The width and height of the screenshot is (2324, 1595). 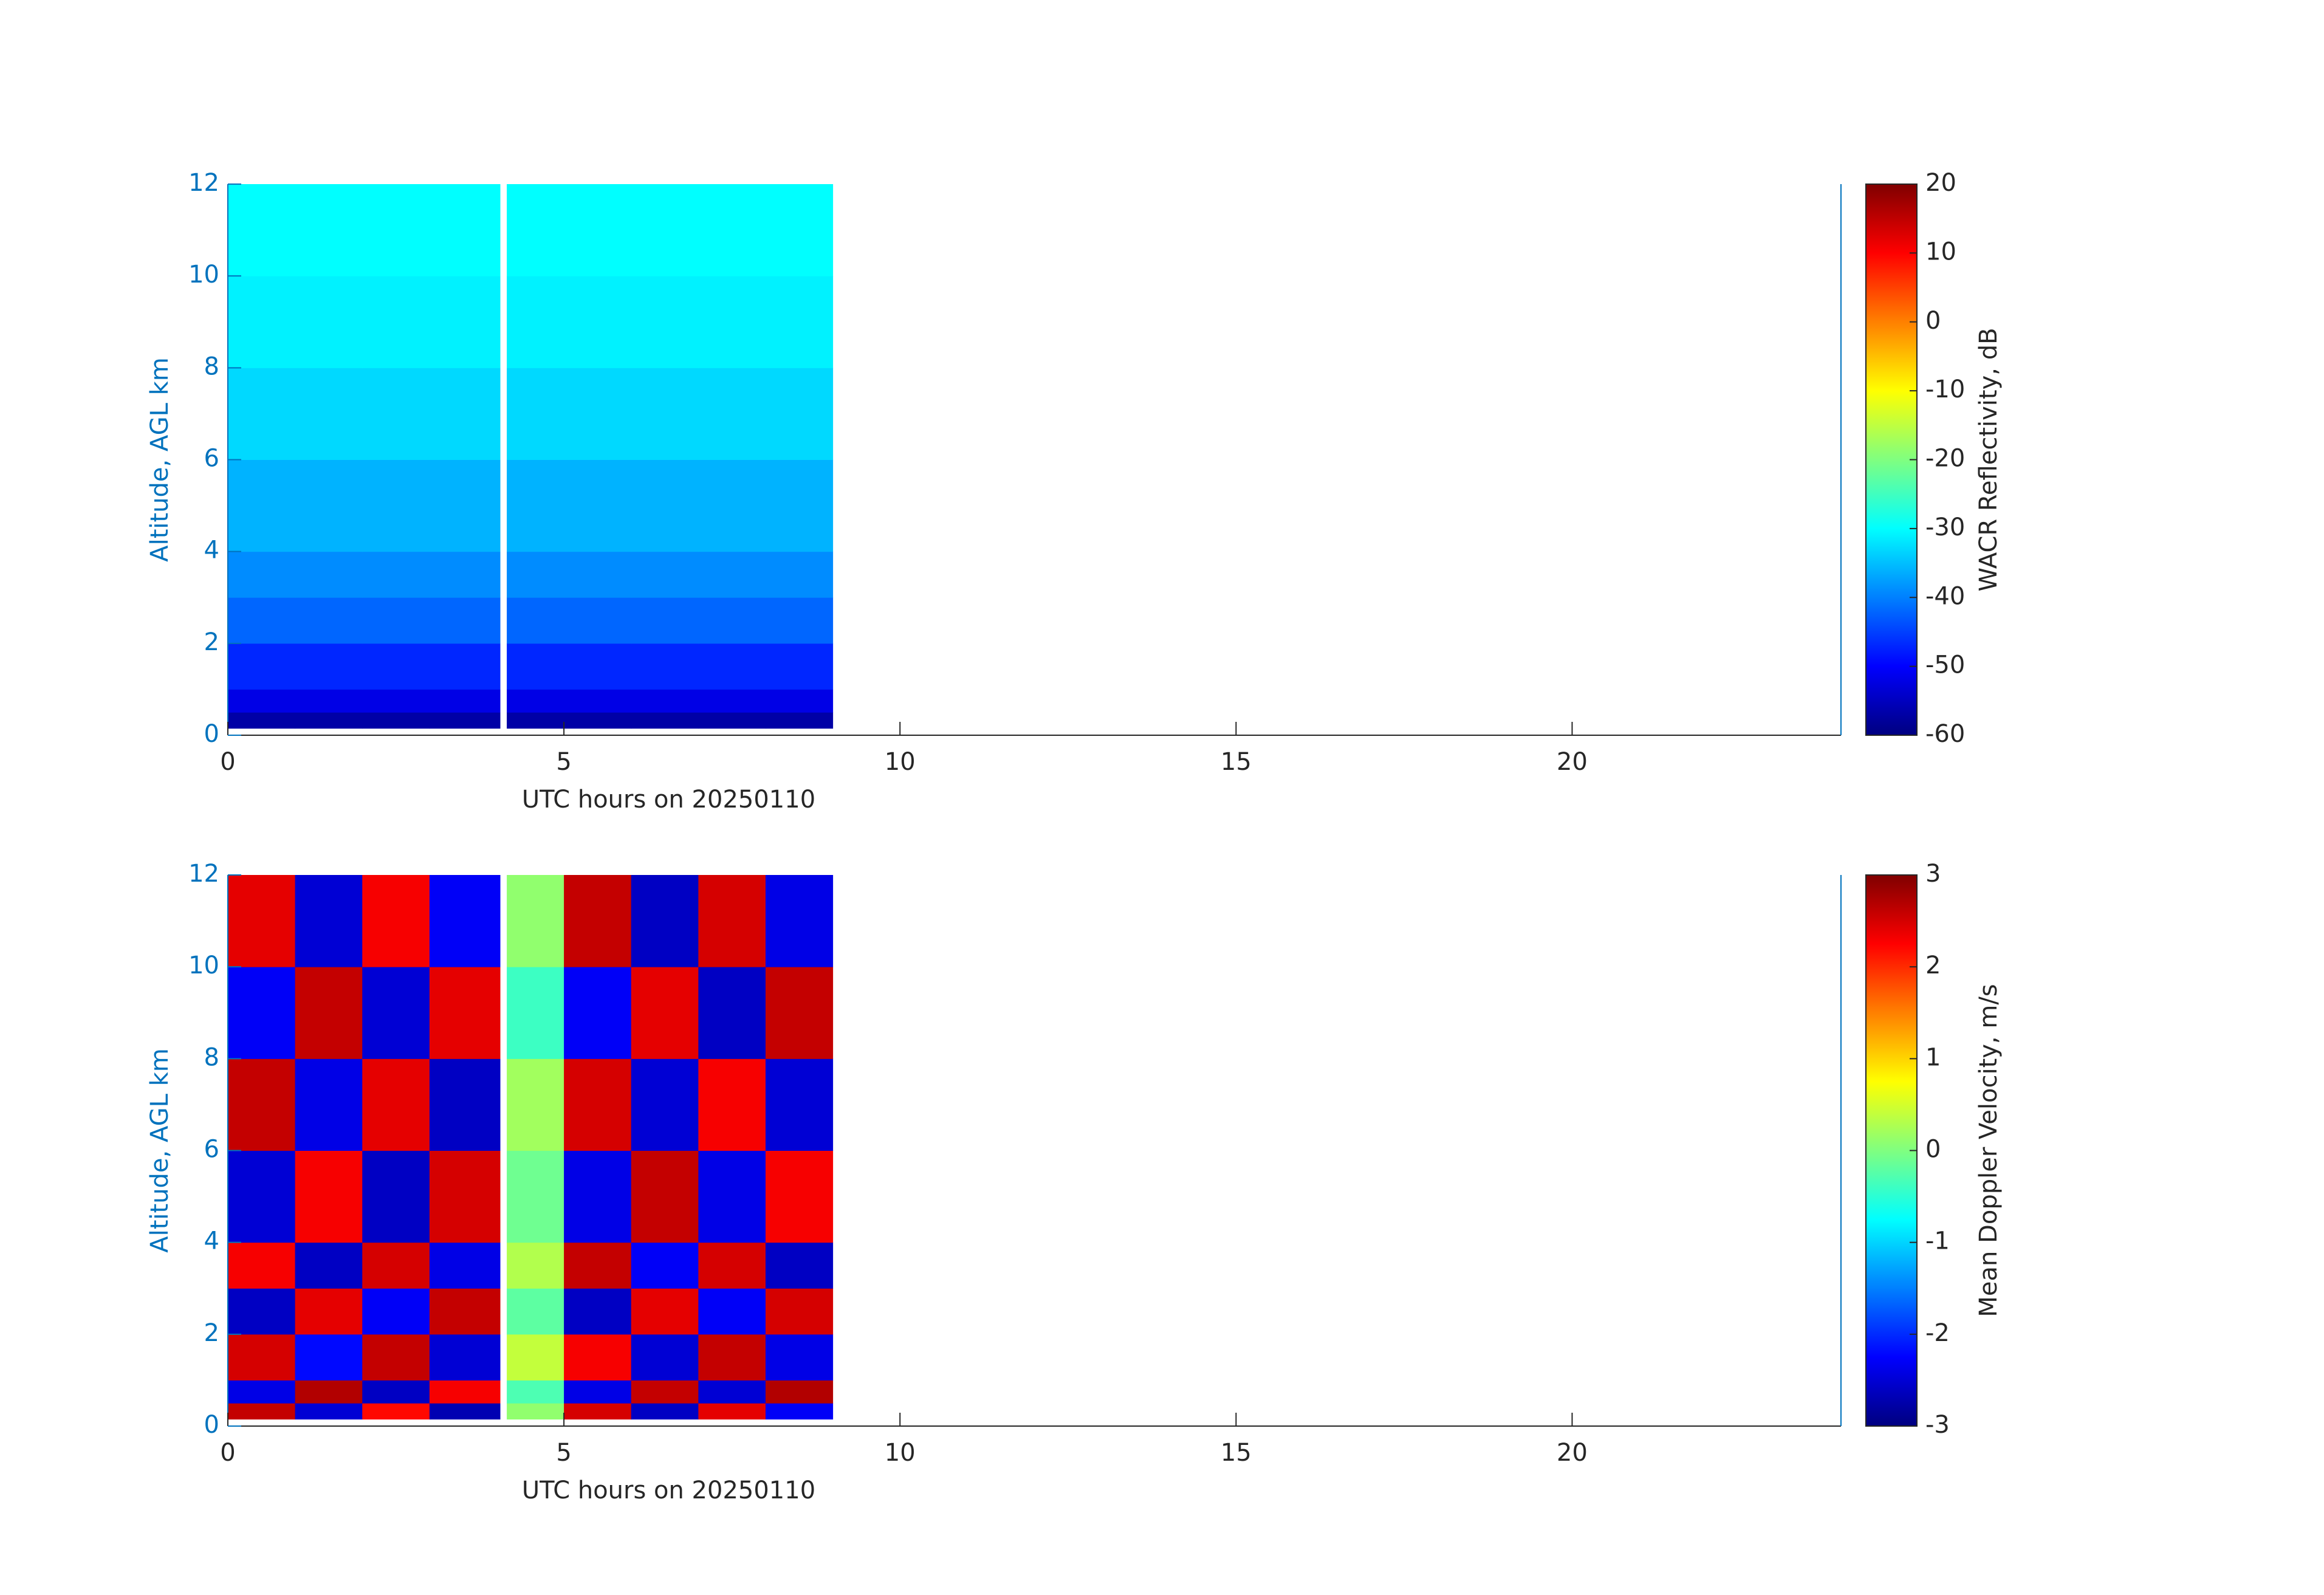 What do you see at coordinates (212, 459) in the screenshot?
I see `y-tick-label: 6` at bounding box center [212, 459].